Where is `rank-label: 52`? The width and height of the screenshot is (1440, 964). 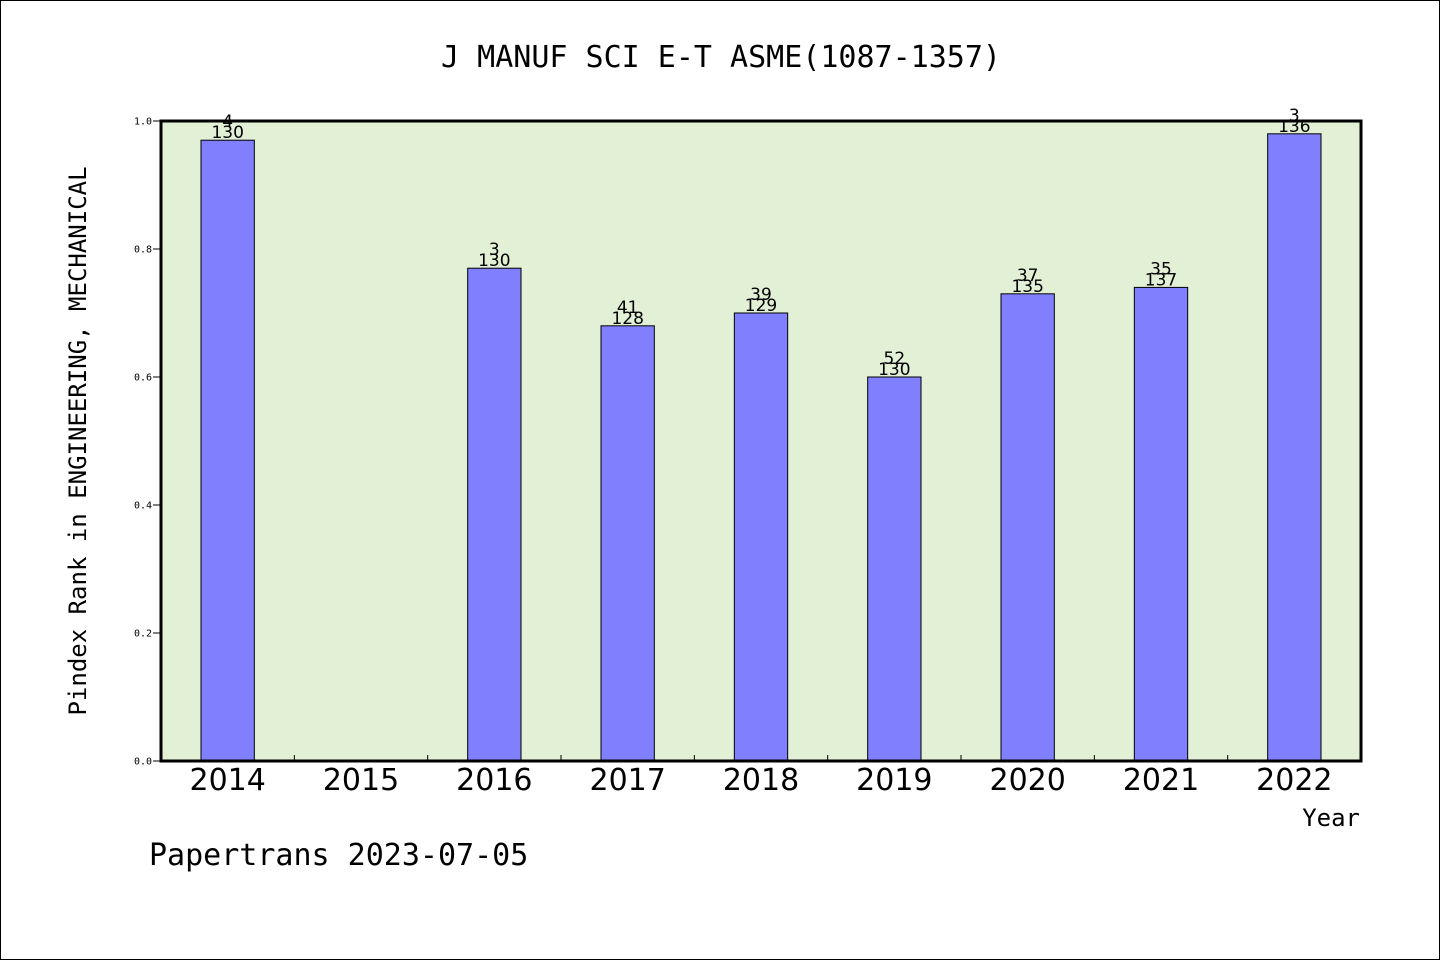 rank-label: 52 is located at coordinates (895, 359).